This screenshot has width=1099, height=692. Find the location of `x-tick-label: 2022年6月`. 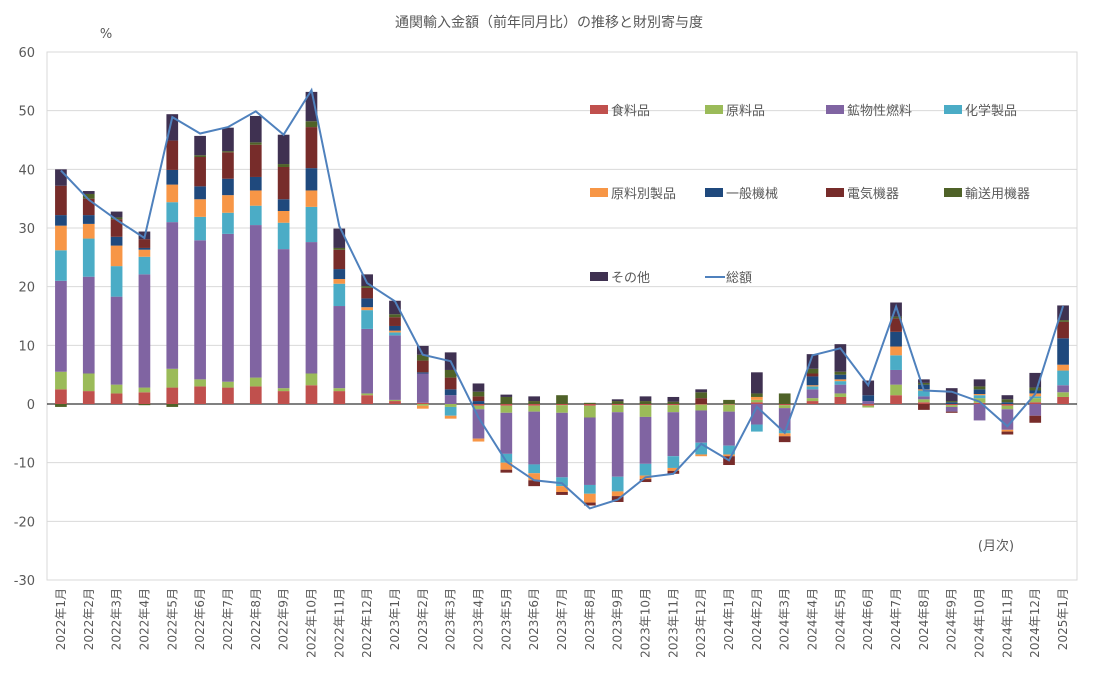

x-tick-label: 2022年6月 is located at coordinates (200, 619).